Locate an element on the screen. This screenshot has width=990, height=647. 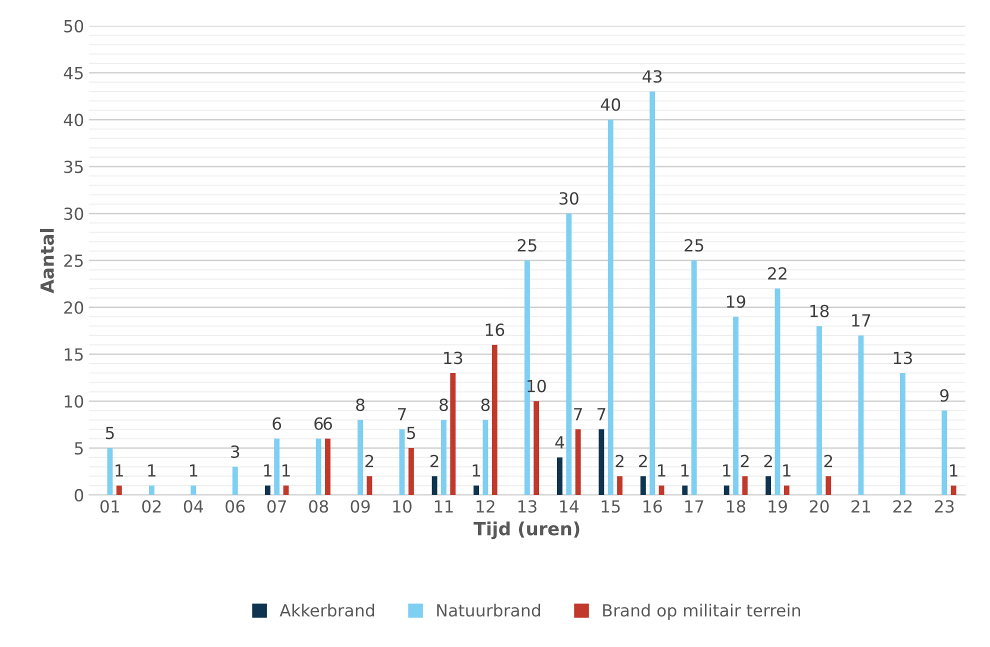
x-tick-label: 17 is located at coordinates (694, 506).